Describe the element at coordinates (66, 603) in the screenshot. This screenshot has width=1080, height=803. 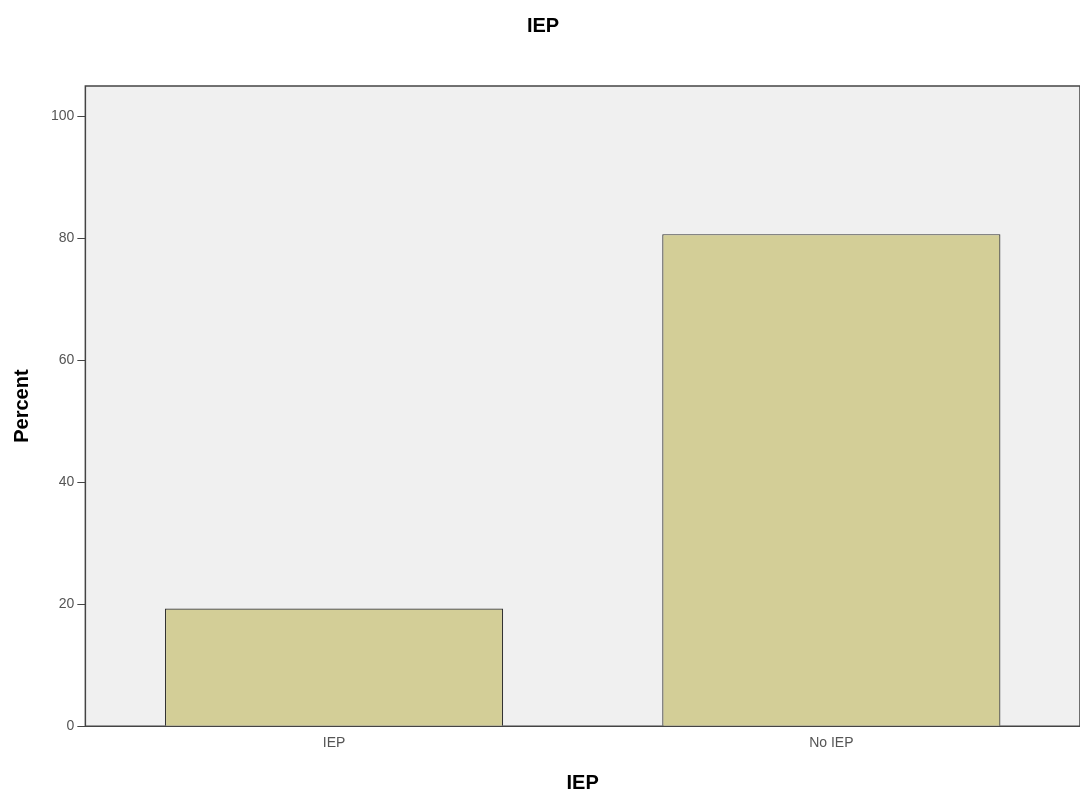
I see `y-tick-label: 20` at that location.